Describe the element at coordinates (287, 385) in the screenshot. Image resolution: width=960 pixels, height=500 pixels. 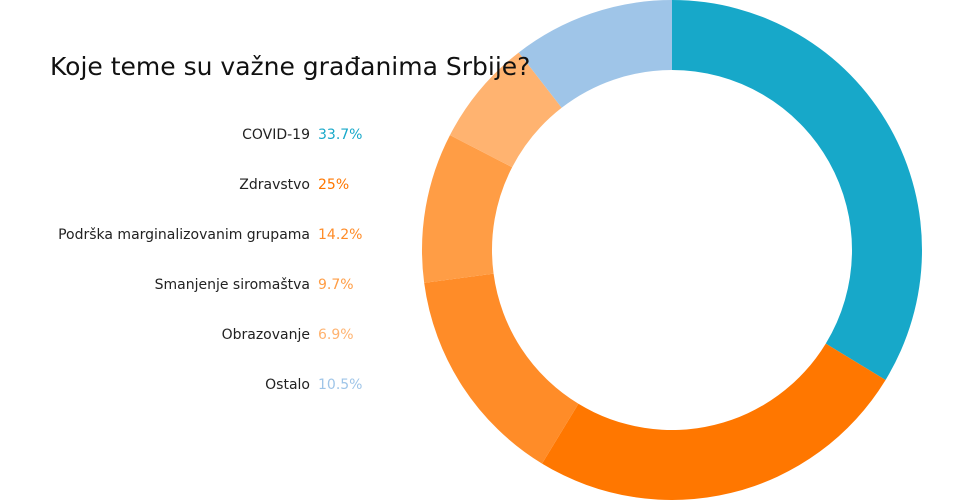
I see `legend-label: Ostalo` at that location.